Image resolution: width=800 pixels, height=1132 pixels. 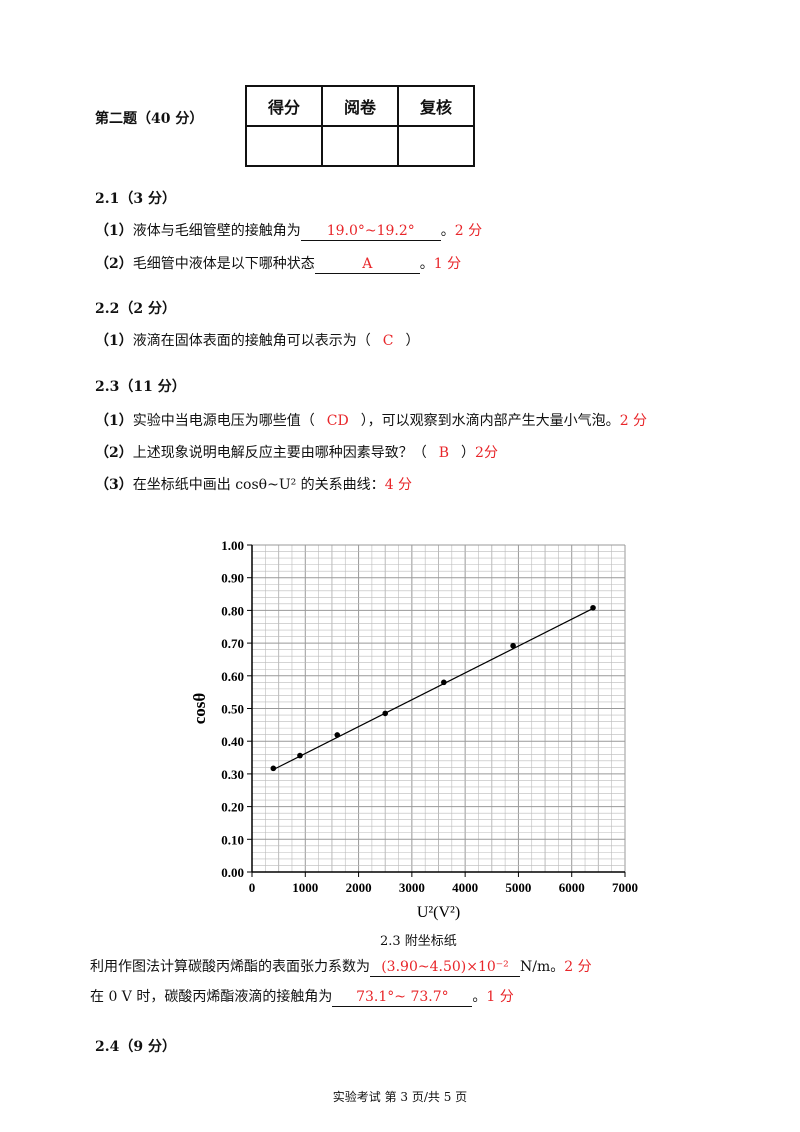 What do you see at coordinates (445, 967) in the screenshot?
I see `answer: (3.90~4.50)×10⁻²` at bounding box center [445, 967].